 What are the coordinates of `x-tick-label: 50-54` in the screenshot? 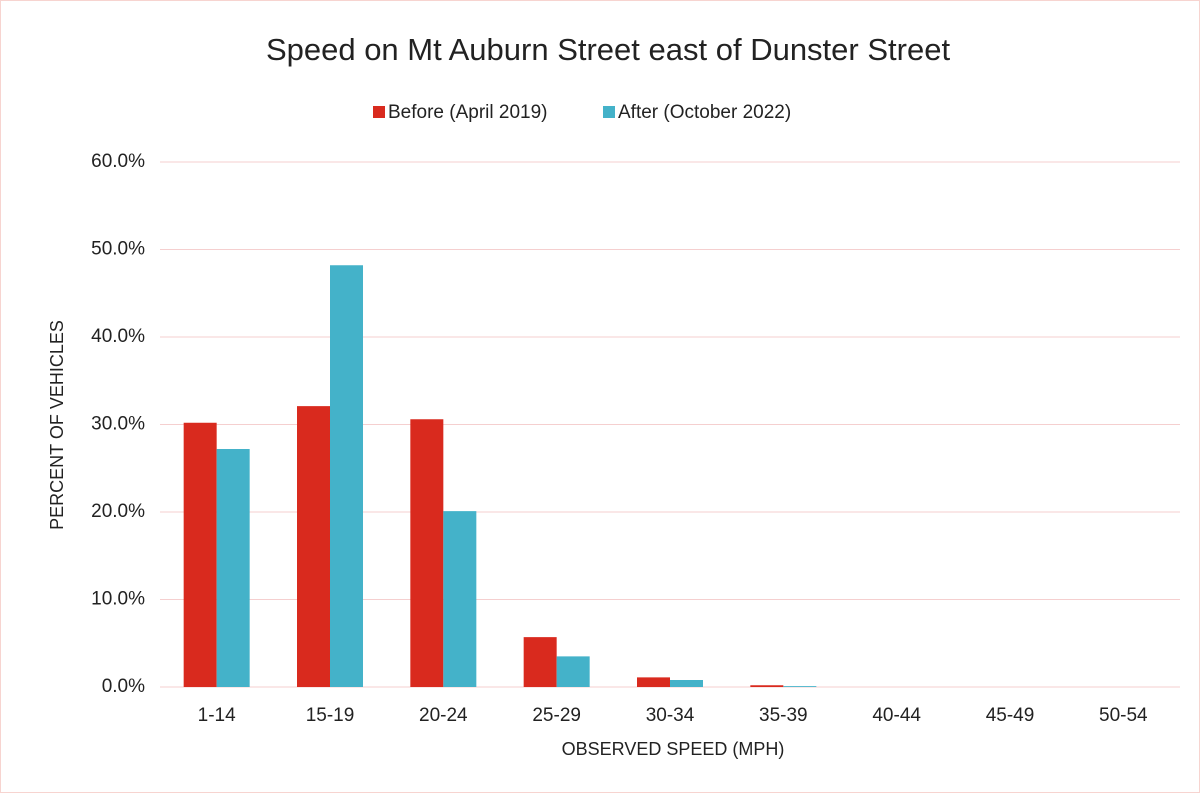 It's located at (1123, 715).